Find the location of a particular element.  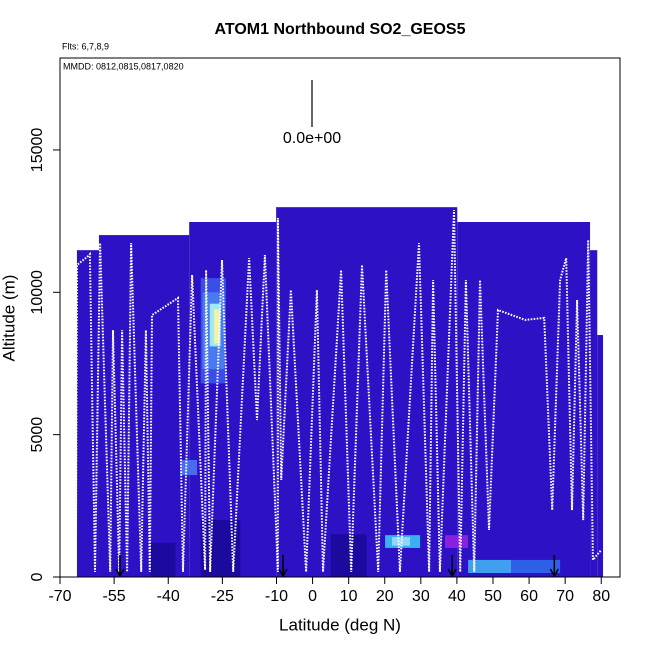

y-tick-label: 15000 is located at coordinates (37, 150).